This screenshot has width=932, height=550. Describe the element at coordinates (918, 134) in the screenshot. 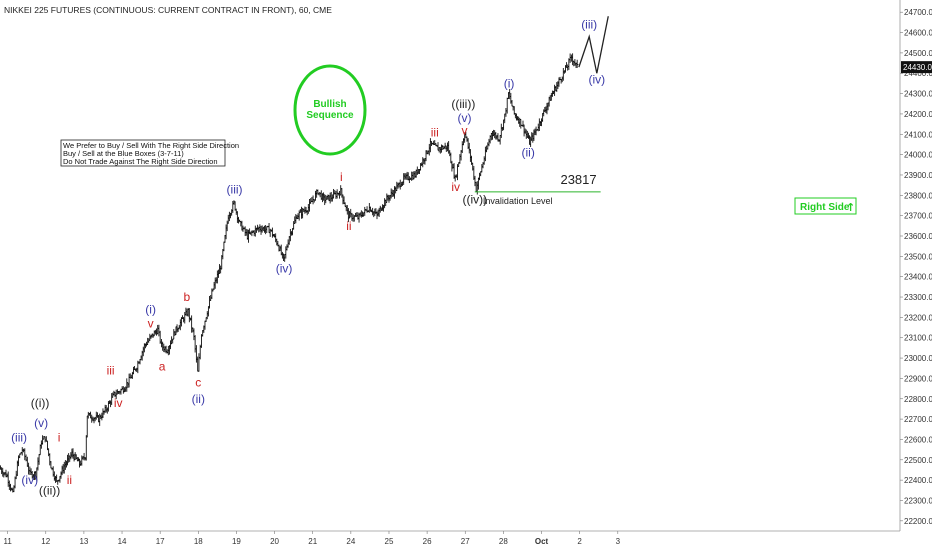

I see `price-tick-label: 24100.0` at that location.